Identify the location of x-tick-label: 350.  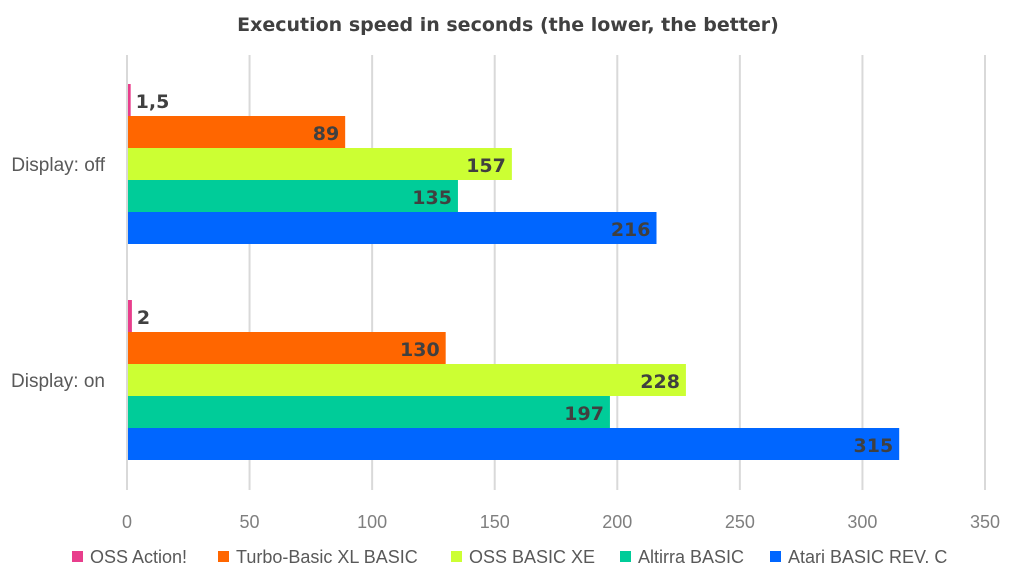
(985, 522).